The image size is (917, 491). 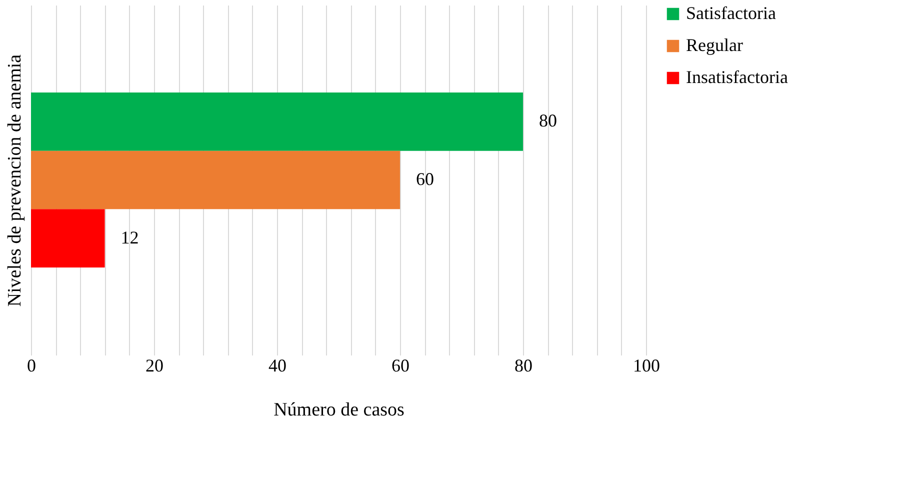 I want to click on legend-label: Satisfactoria, so click(x=731, y=13).